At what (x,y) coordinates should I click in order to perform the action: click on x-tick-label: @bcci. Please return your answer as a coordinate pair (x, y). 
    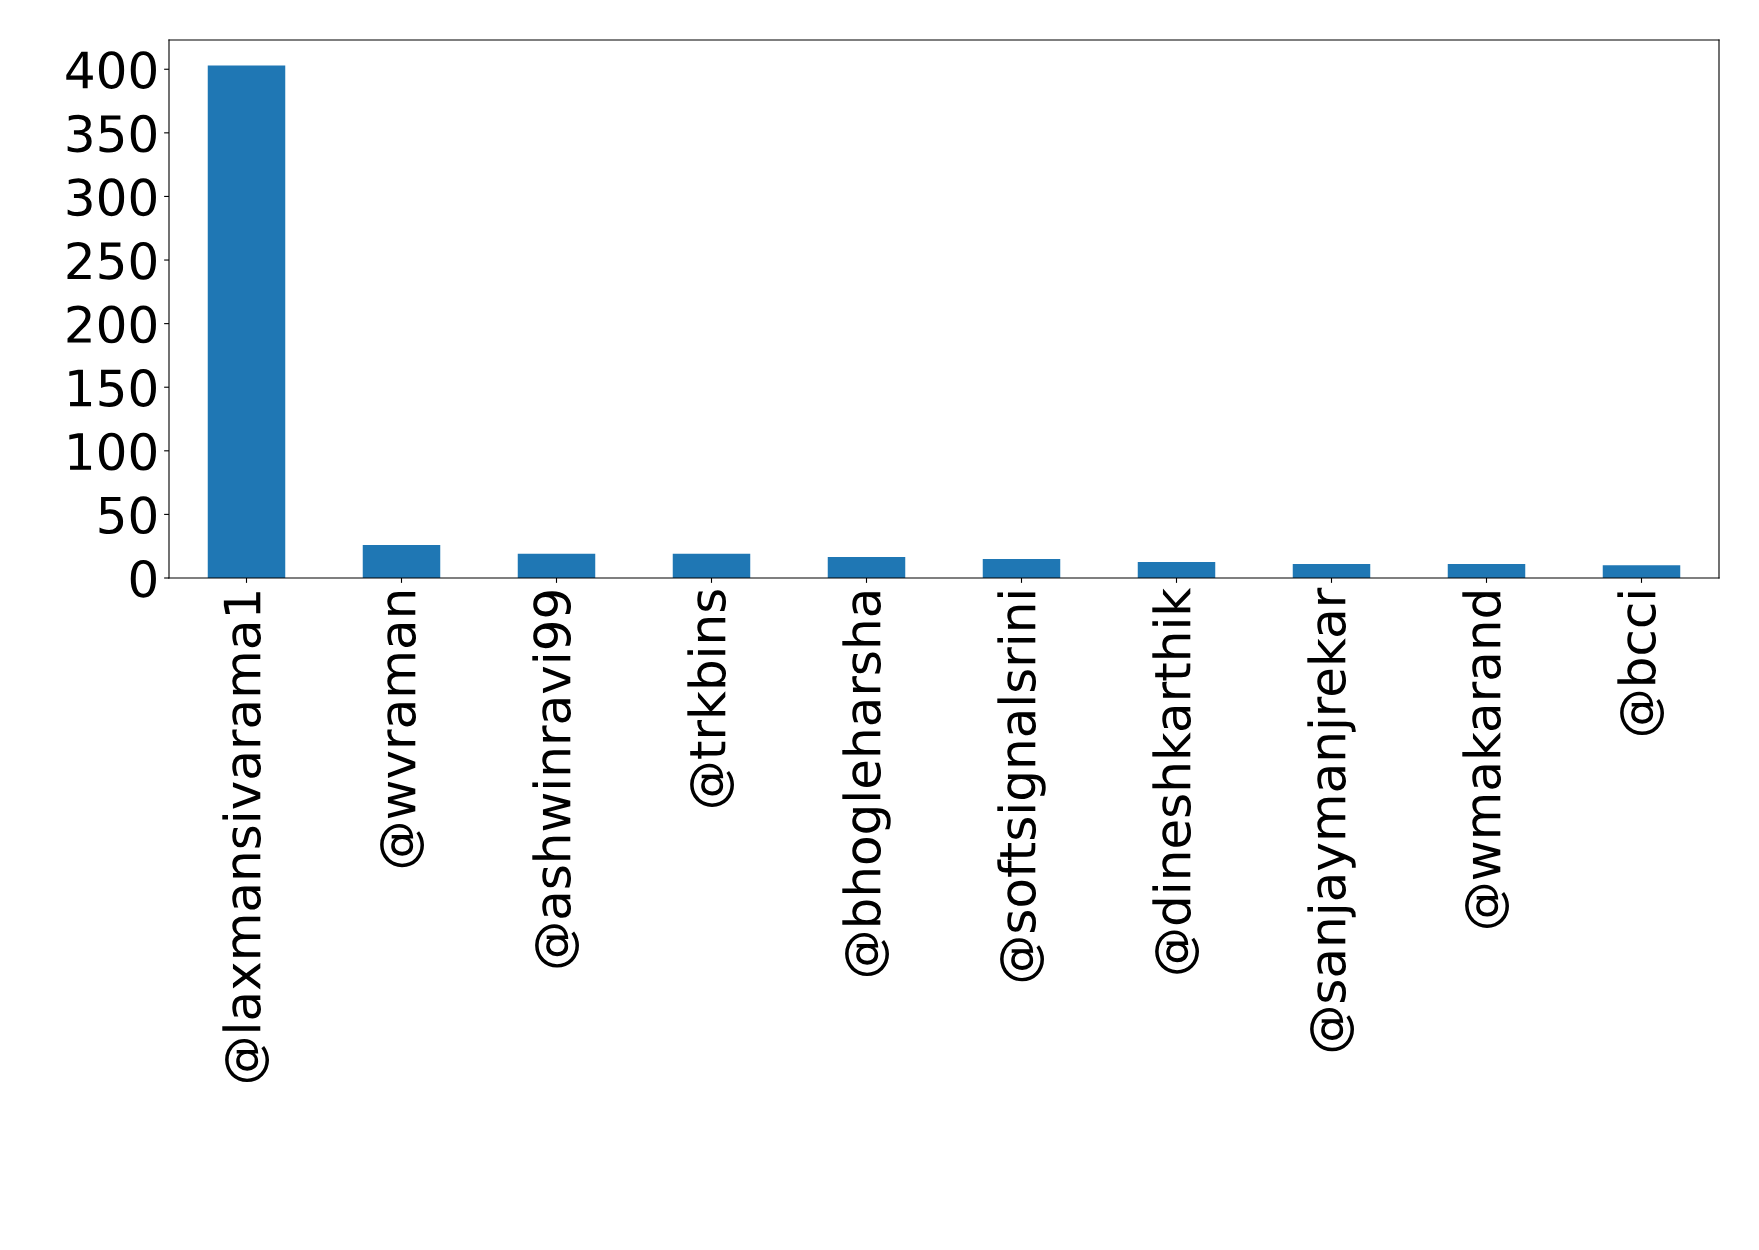
    Looking at the image, I should click on (1640, 664).